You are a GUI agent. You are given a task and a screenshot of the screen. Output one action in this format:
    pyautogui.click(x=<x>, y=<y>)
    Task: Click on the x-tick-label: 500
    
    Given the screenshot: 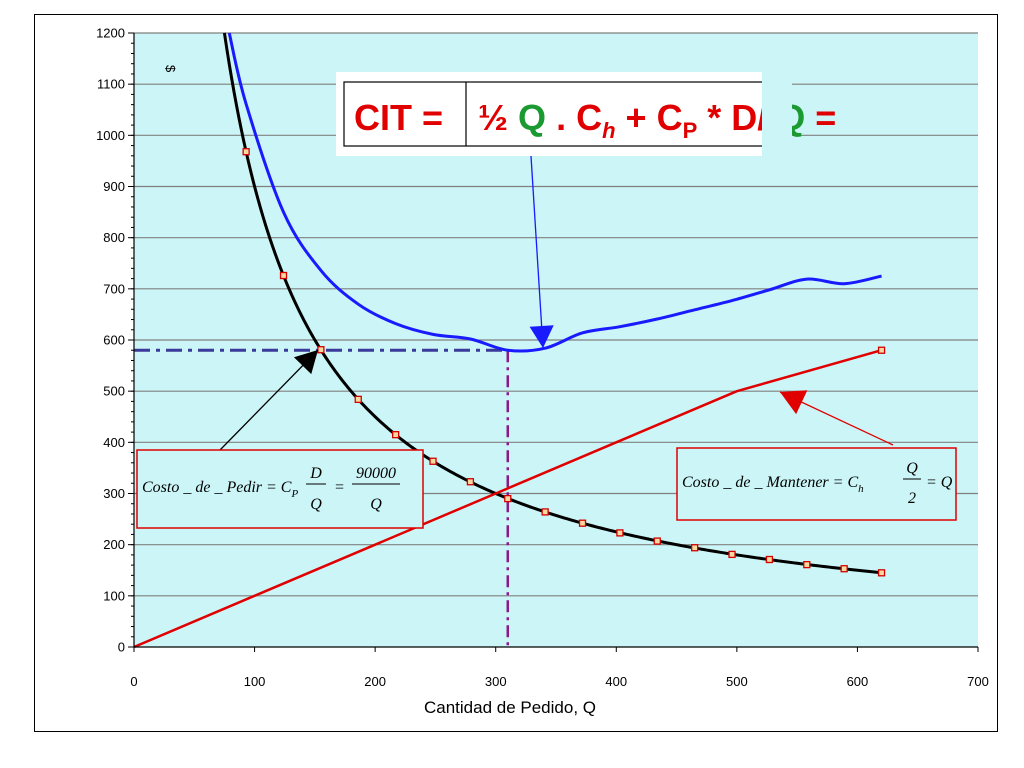 What is the action you would take?
    pyautogui.click(x=737, y=681)
    